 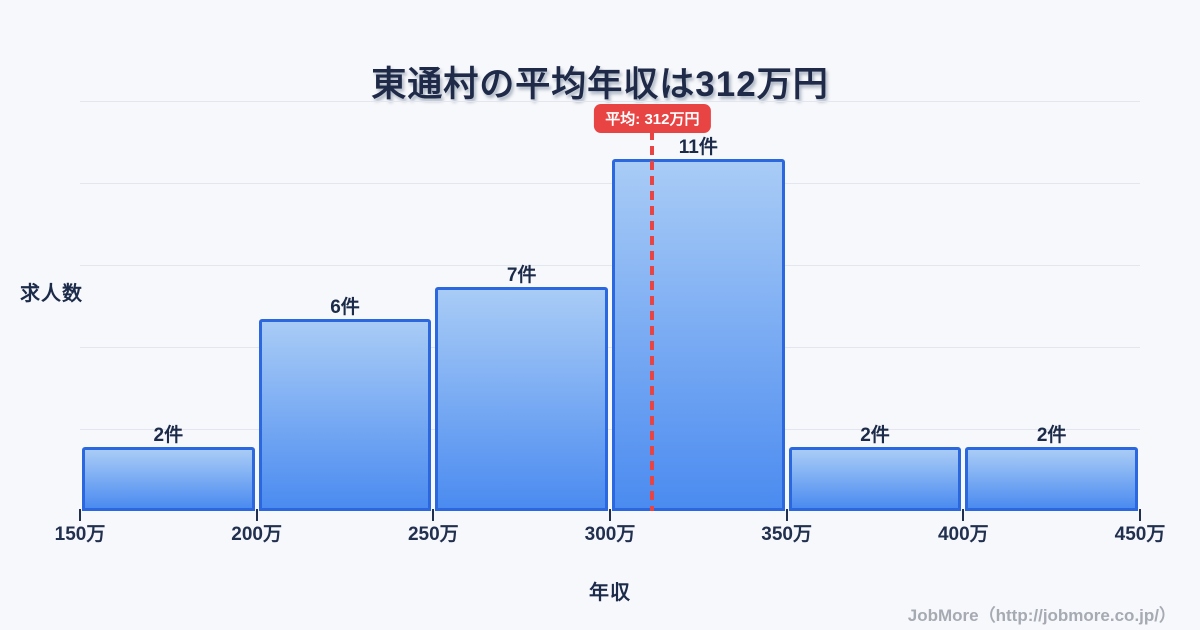 I want to click on x-axis-tick-label: 150万, so click(x=80, y=534).